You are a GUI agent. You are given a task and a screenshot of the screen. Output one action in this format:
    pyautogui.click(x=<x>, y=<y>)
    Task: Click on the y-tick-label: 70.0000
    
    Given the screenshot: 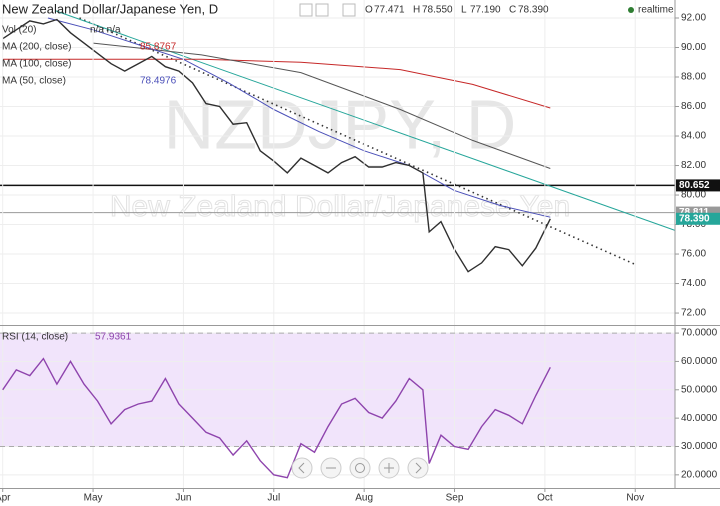 What is the action you would take?
    pyautogui.click(x=699, y=333)
    